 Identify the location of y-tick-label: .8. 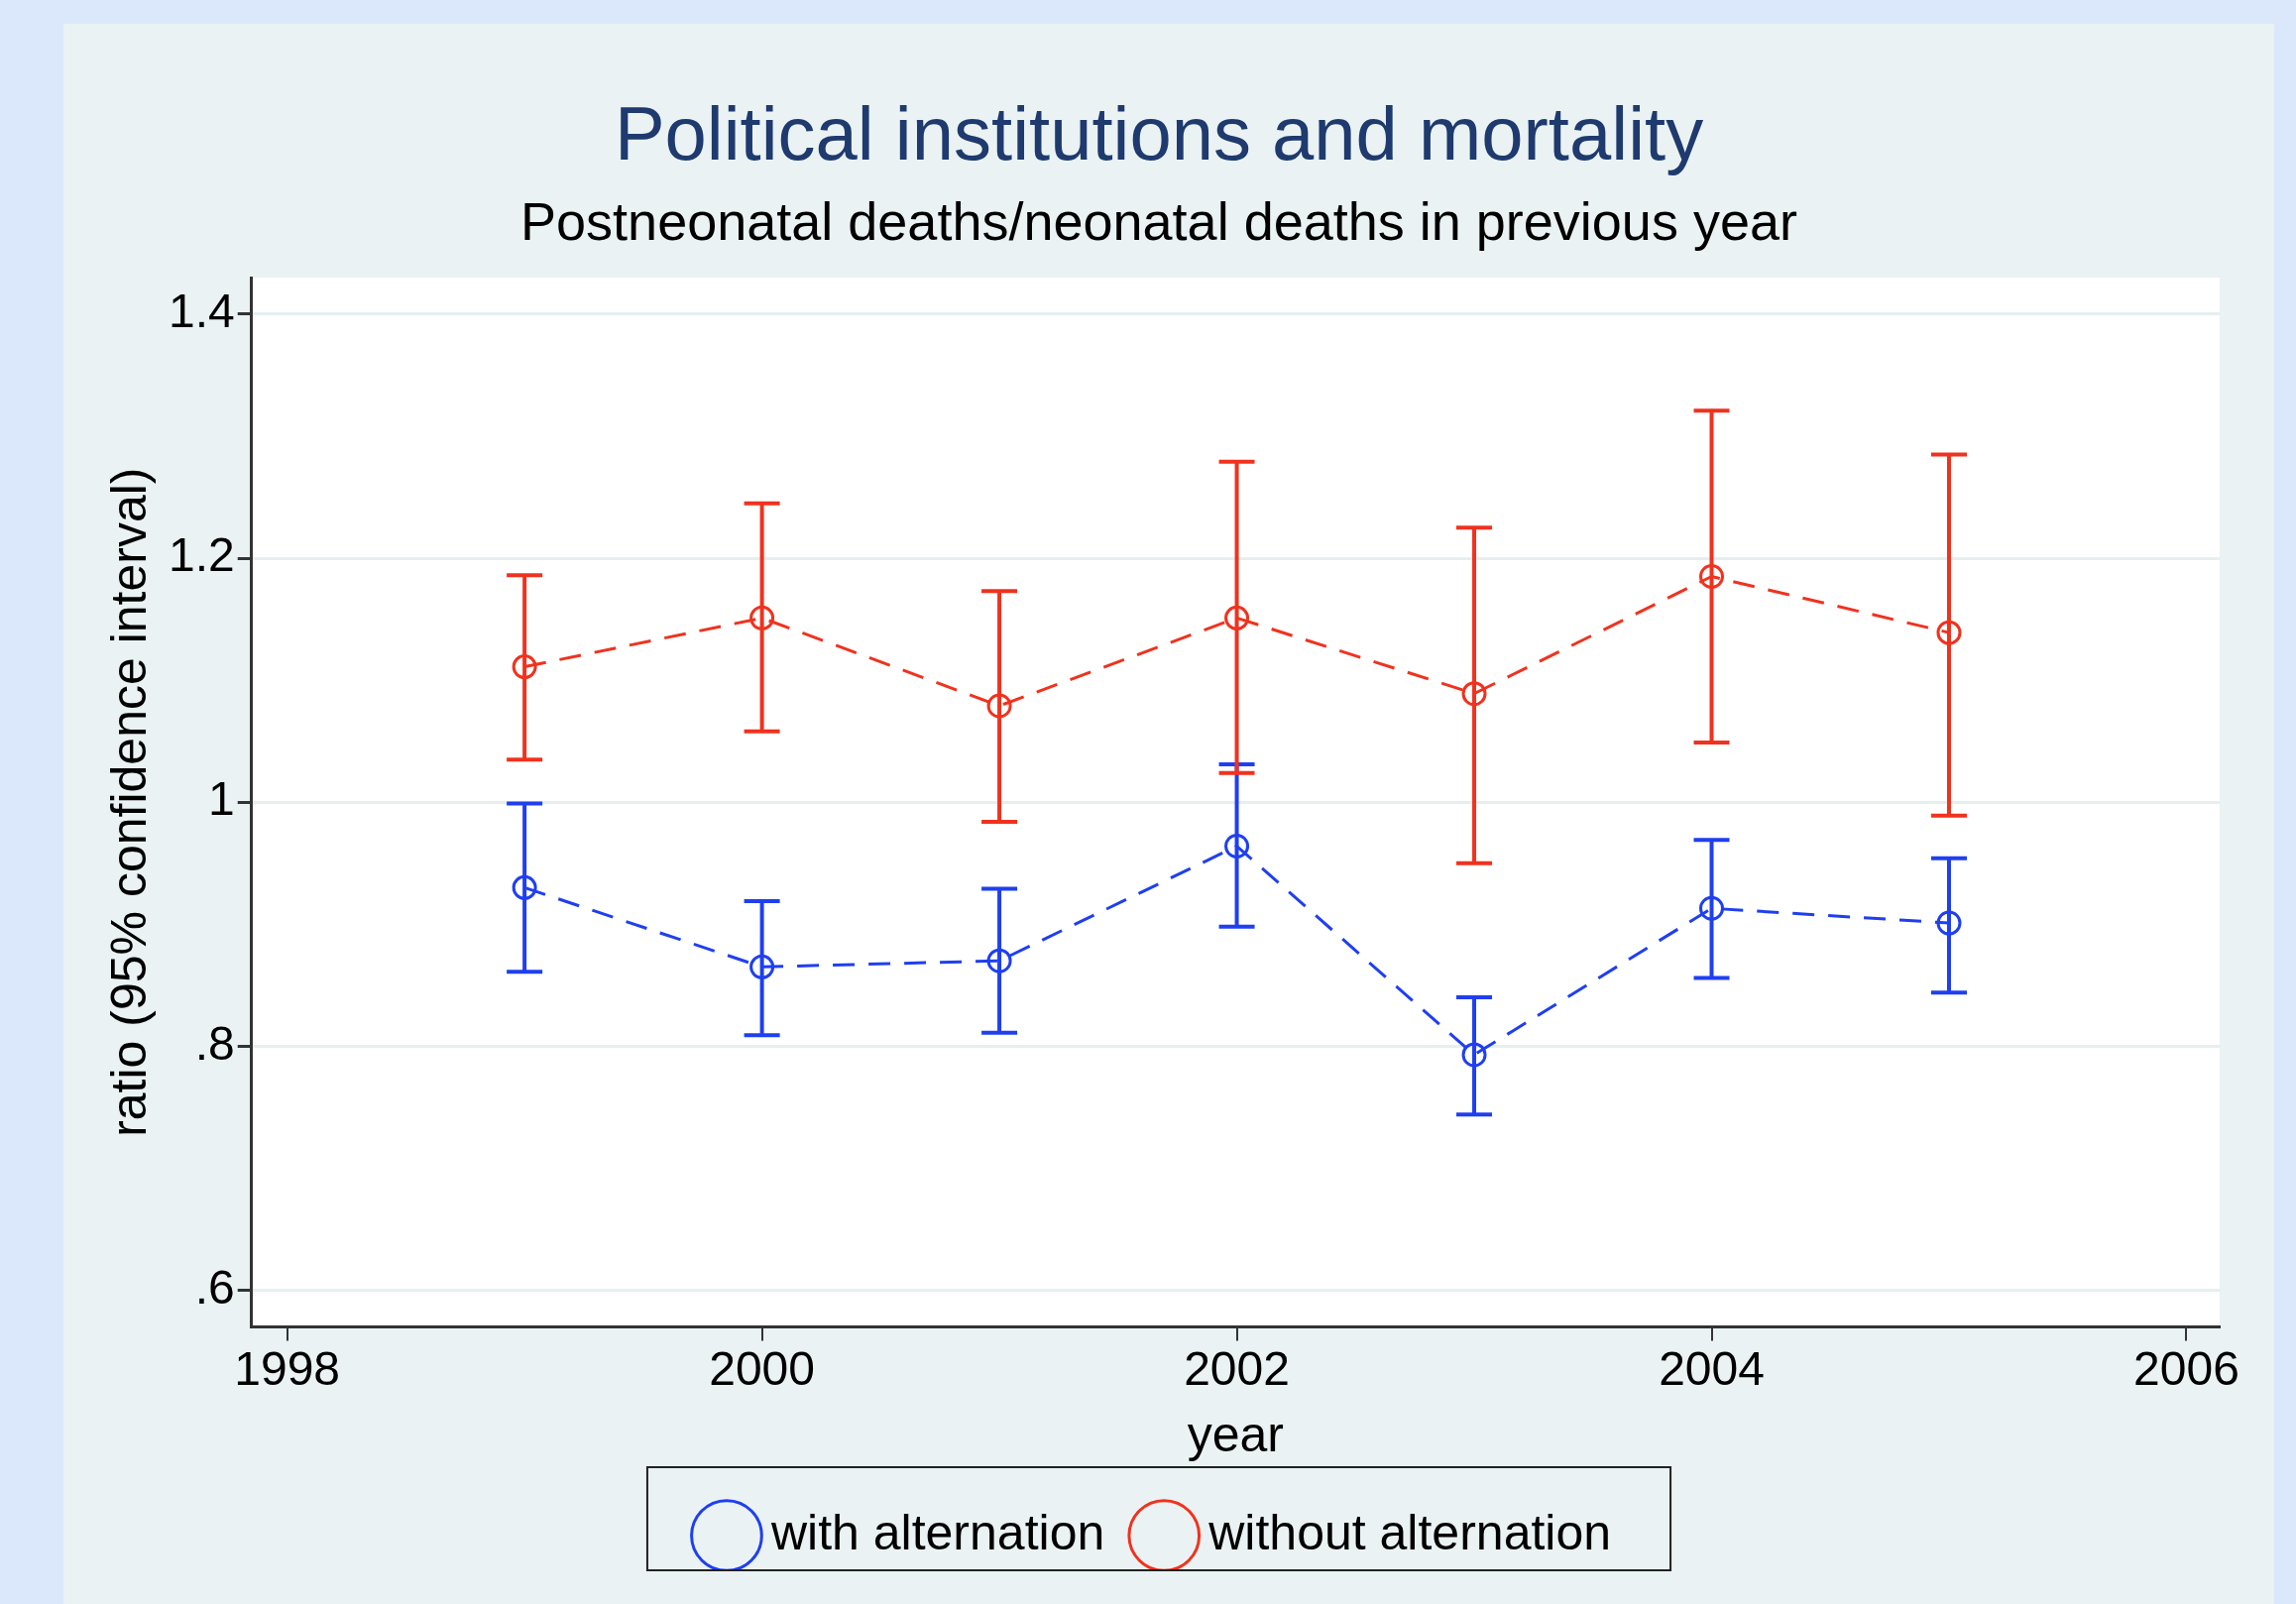
(215, 1043).